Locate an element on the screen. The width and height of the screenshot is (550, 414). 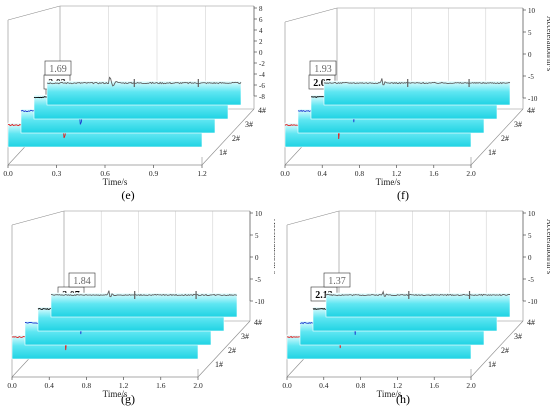
peak-label-4: 1.37 is located at coordinates (337, 280).